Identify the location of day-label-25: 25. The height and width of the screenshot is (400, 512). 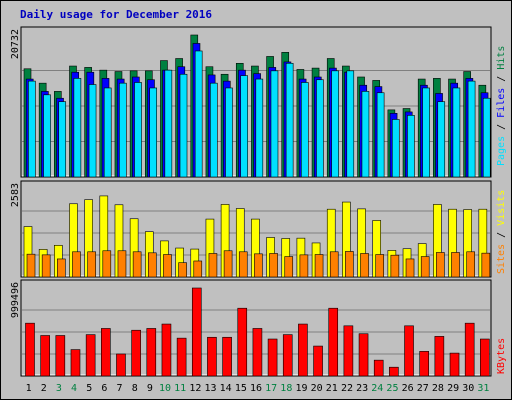
(392, 388).